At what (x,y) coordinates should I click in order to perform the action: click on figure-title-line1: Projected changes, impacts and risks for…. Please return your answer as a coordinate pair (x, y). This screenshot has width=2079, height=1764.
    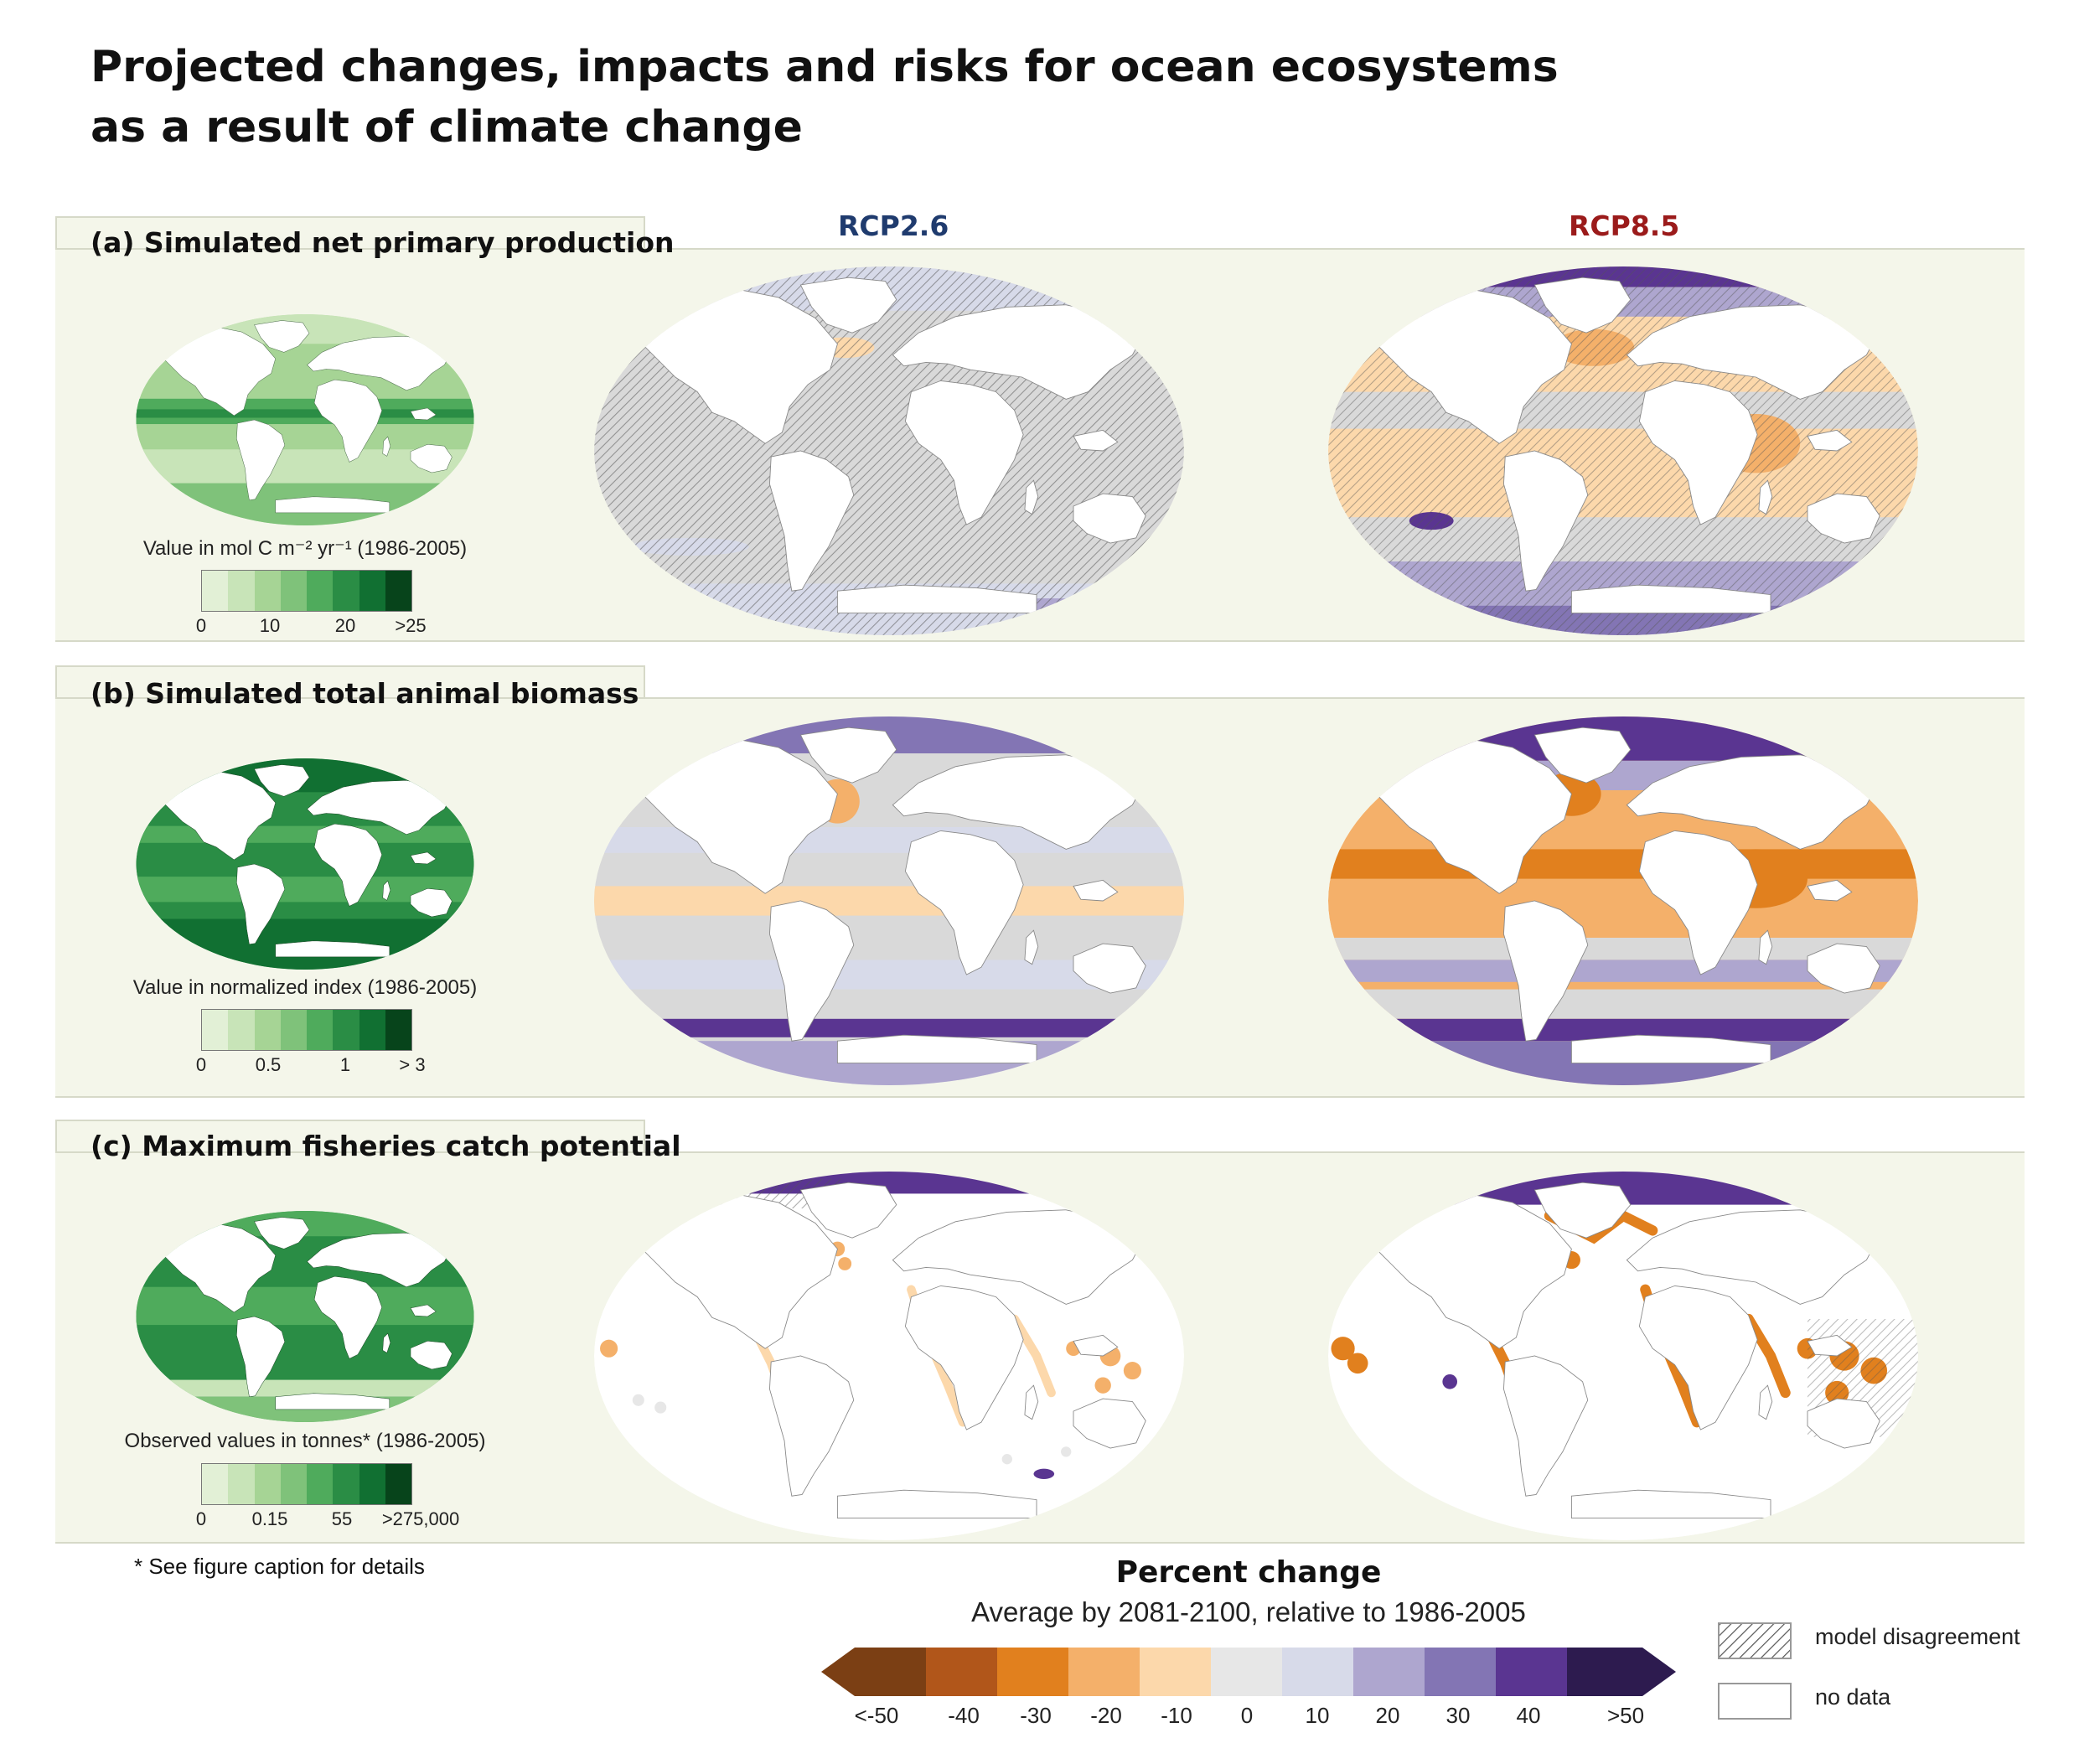
    Looking at the image, I should click on (825, 67).